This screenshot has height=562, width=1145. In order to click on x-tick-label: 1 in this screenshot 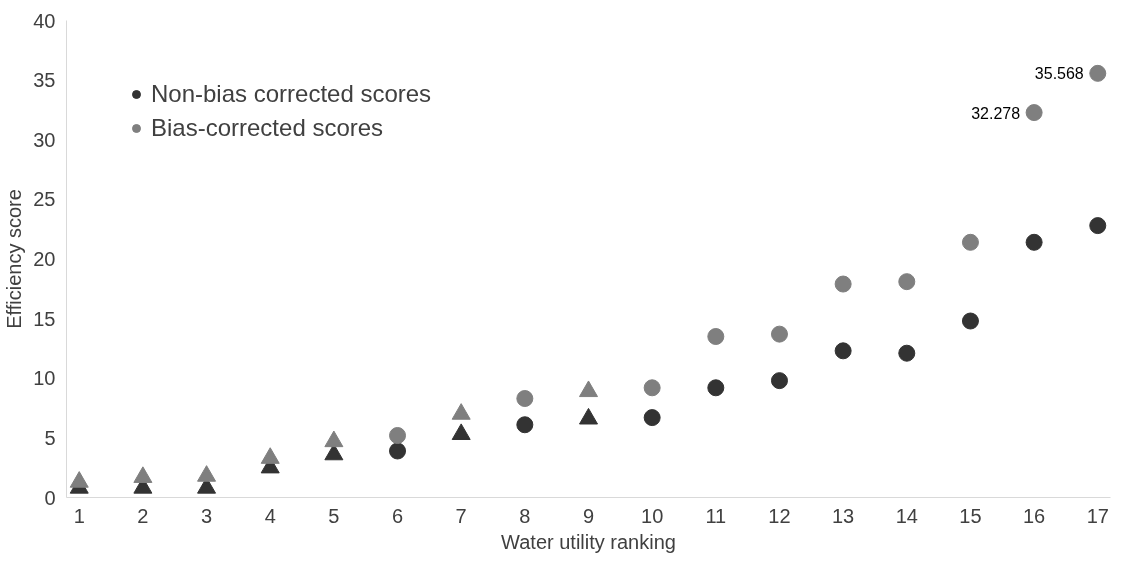, I will do `click(79, 515)`.